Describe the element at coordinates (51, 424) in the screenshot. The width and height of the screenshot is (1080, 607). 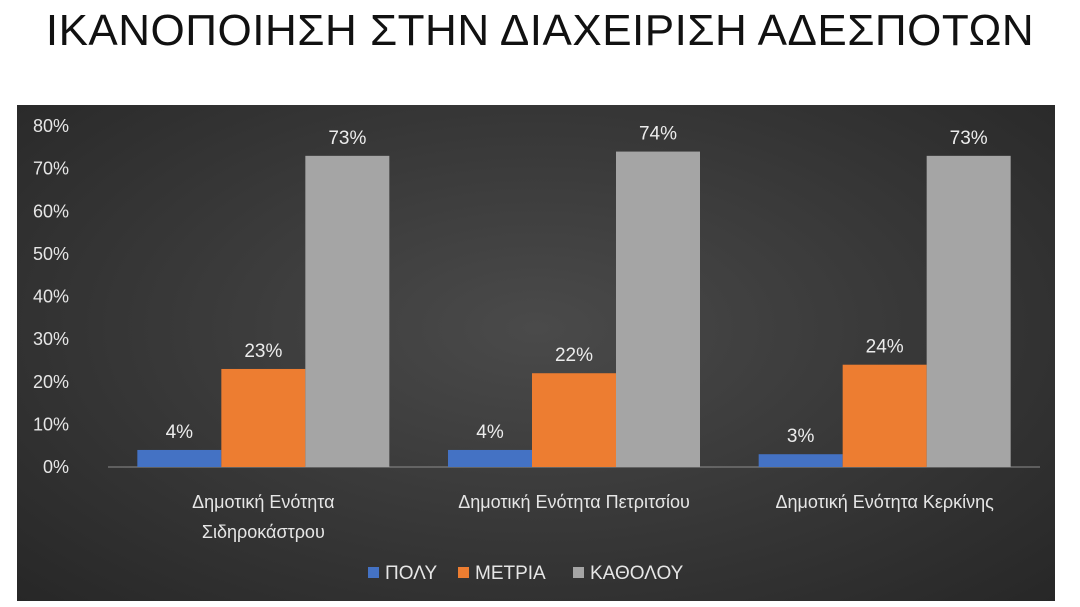
I see `y-tick-label: 10%` at that location.